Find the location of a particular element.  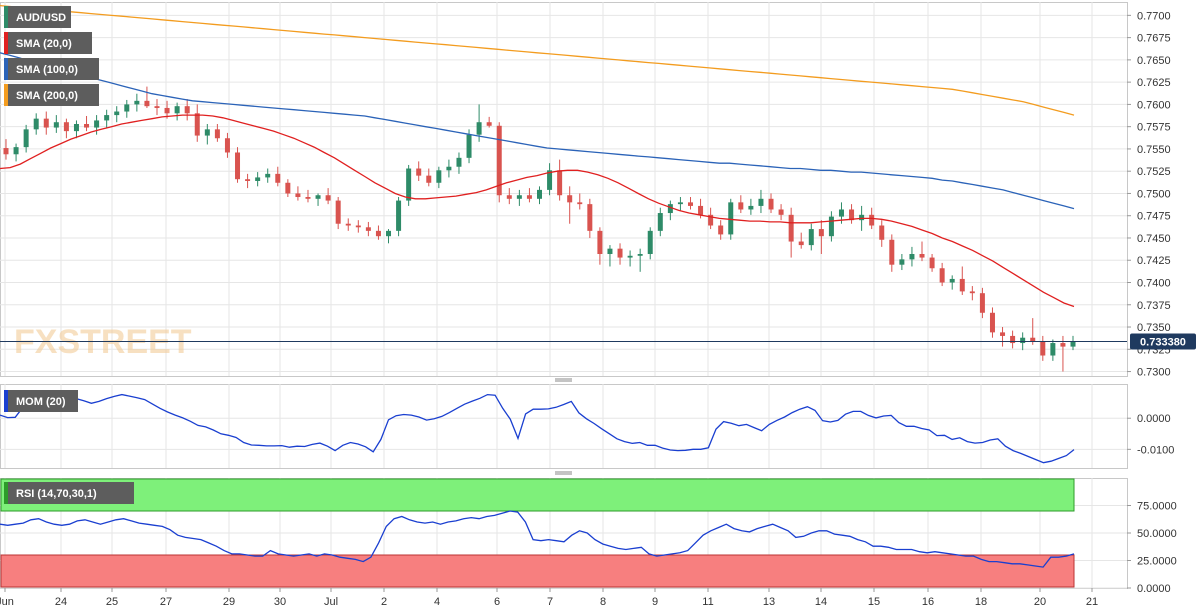

y-tick-label: 0.7375 is located at coordinates (1154, 306).